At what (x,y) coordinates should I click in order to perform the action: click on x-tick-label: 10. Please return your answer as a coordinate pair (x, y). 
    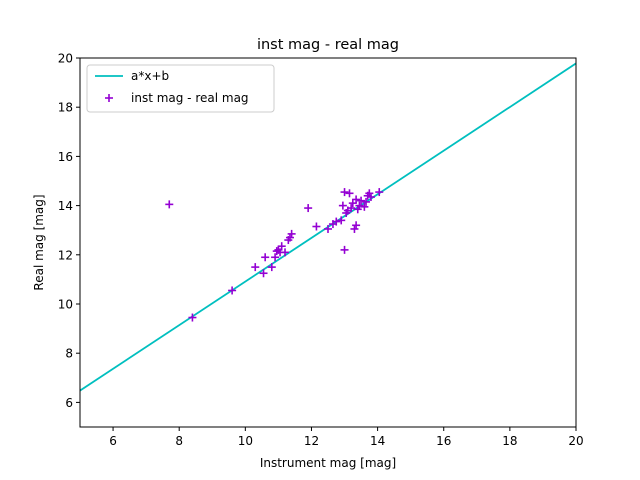
    Looking at the image, I should click on (245, 441).